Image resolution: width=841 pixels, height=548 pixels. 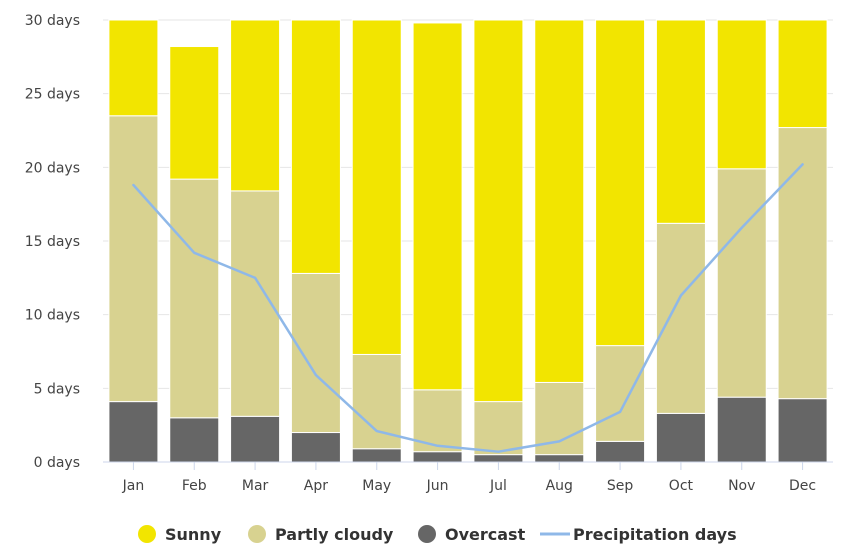 I want to click on y-tick-label: 5 days, so click(x=57, y=389).